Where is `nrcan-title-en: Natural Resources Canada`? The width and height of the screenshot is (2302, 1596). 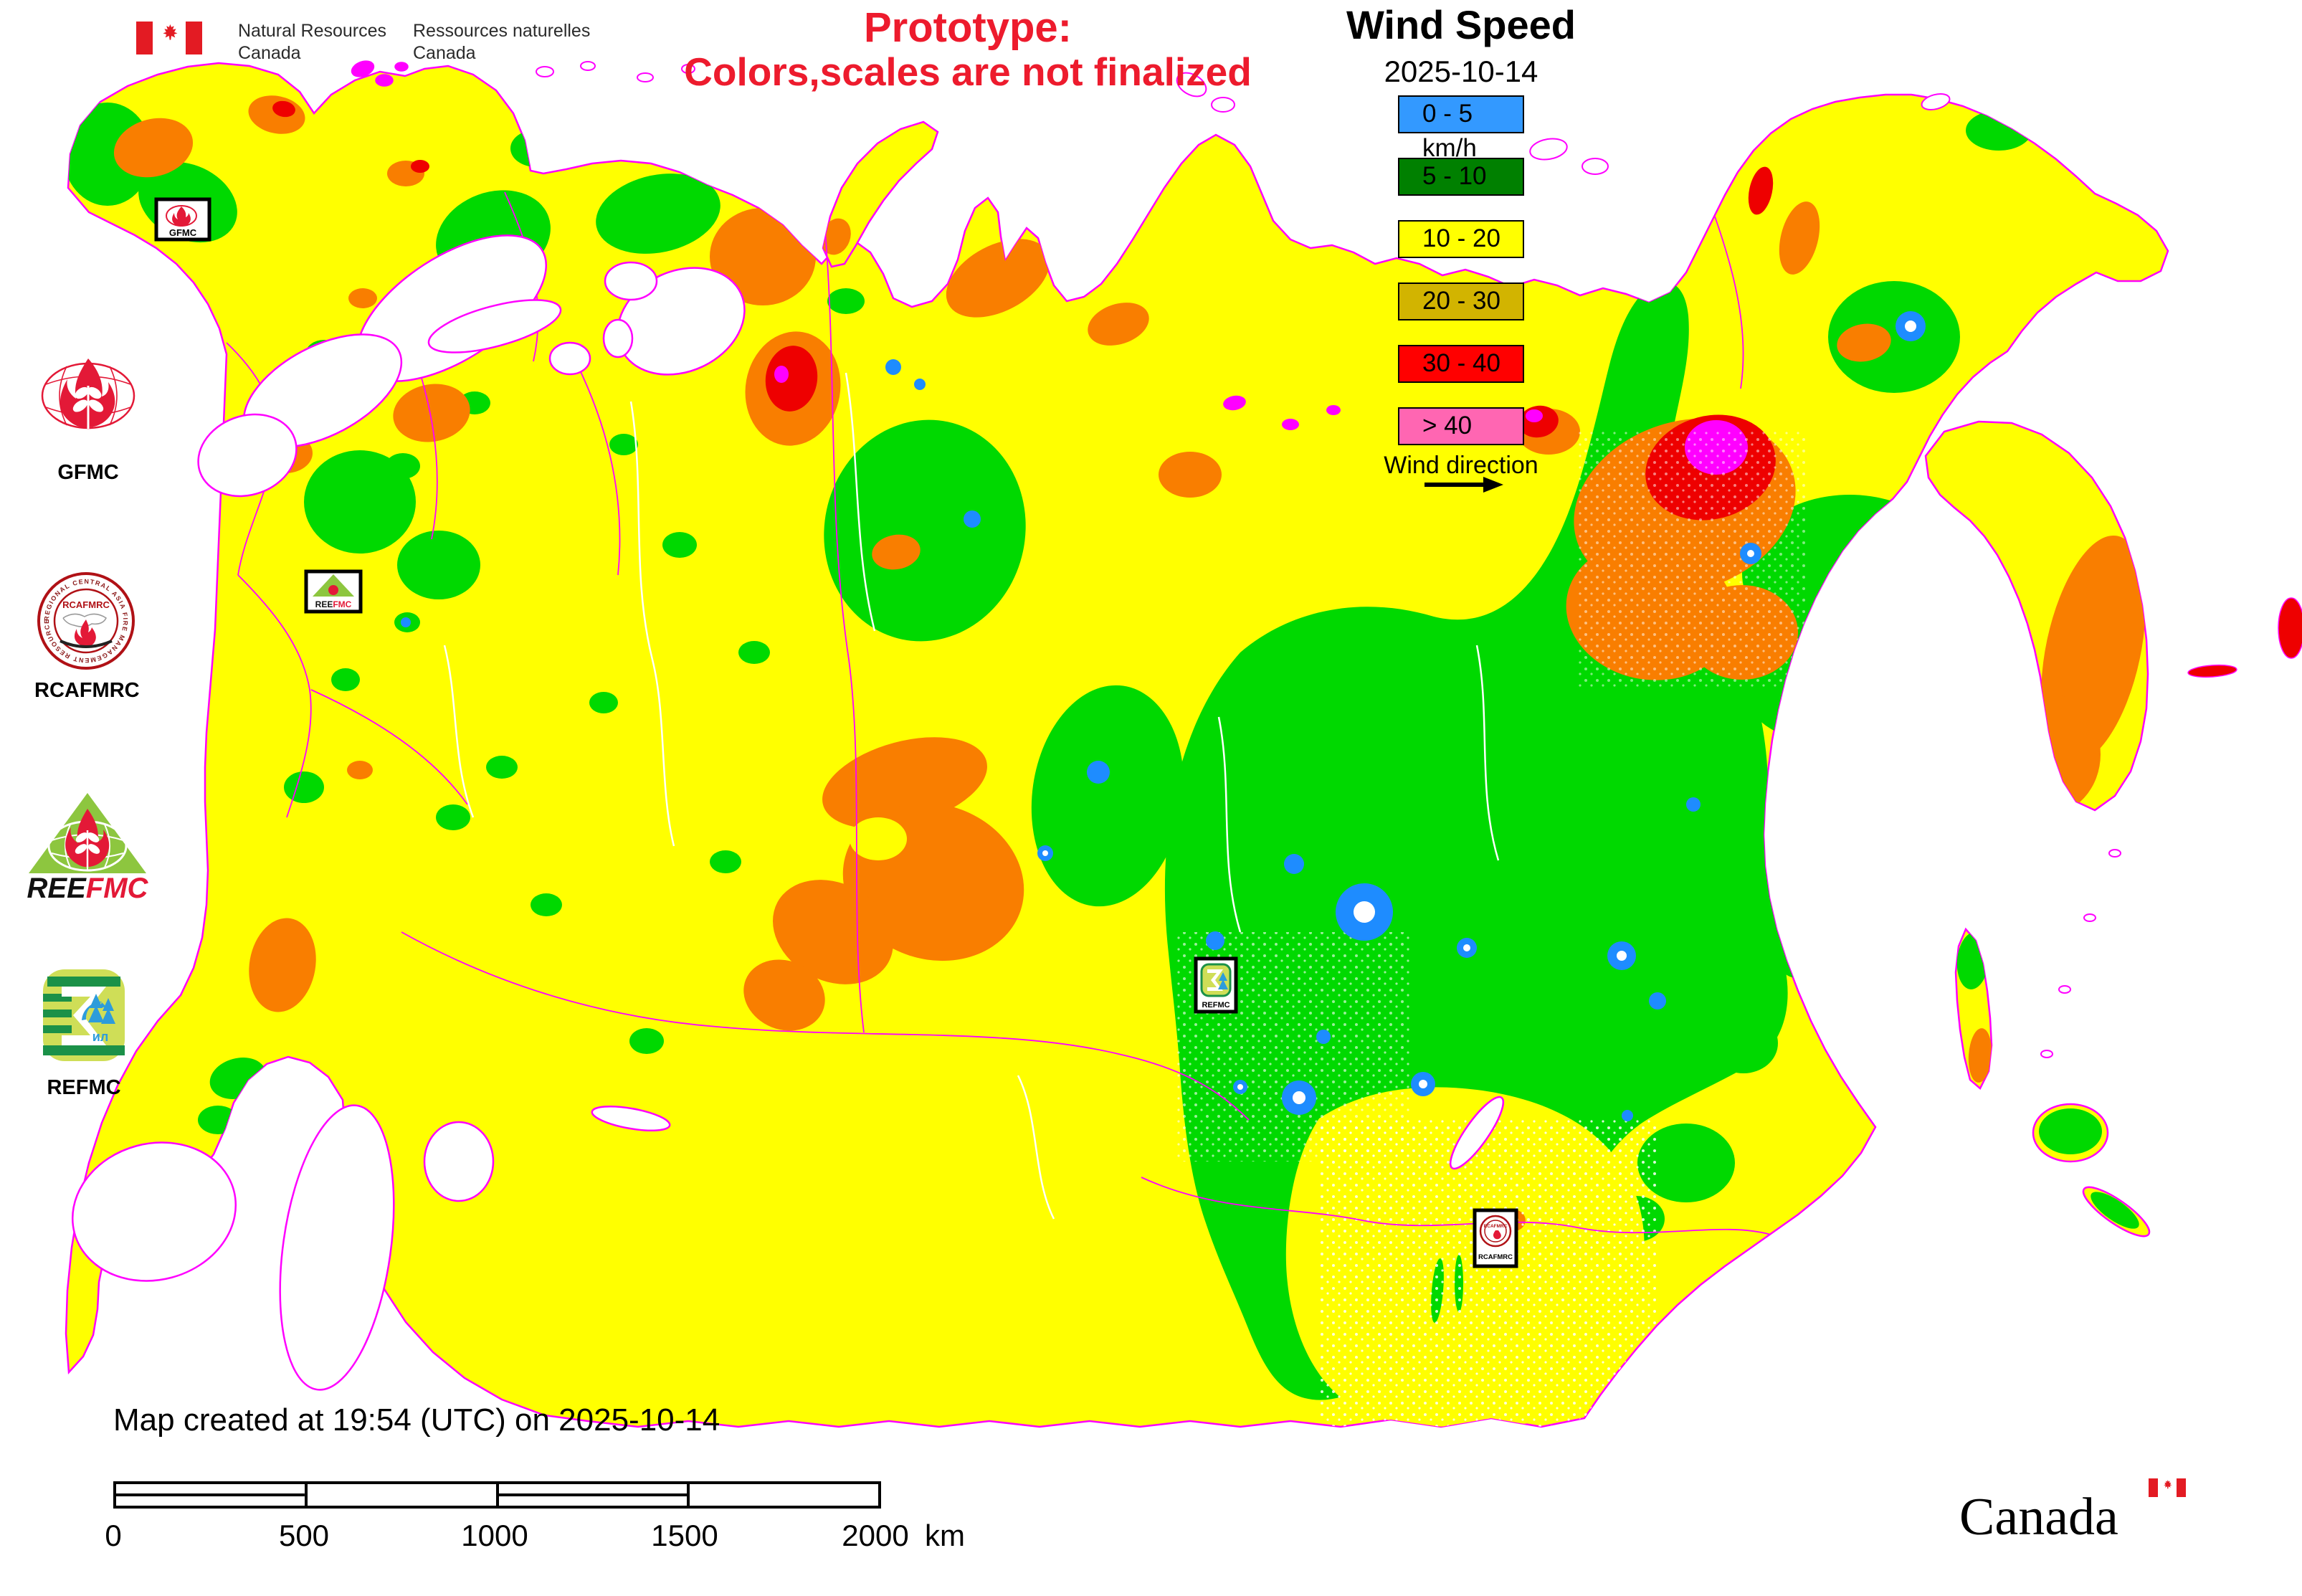 nrcan-title-en: Natural Resources Canada is located at coordinates (312, 42).